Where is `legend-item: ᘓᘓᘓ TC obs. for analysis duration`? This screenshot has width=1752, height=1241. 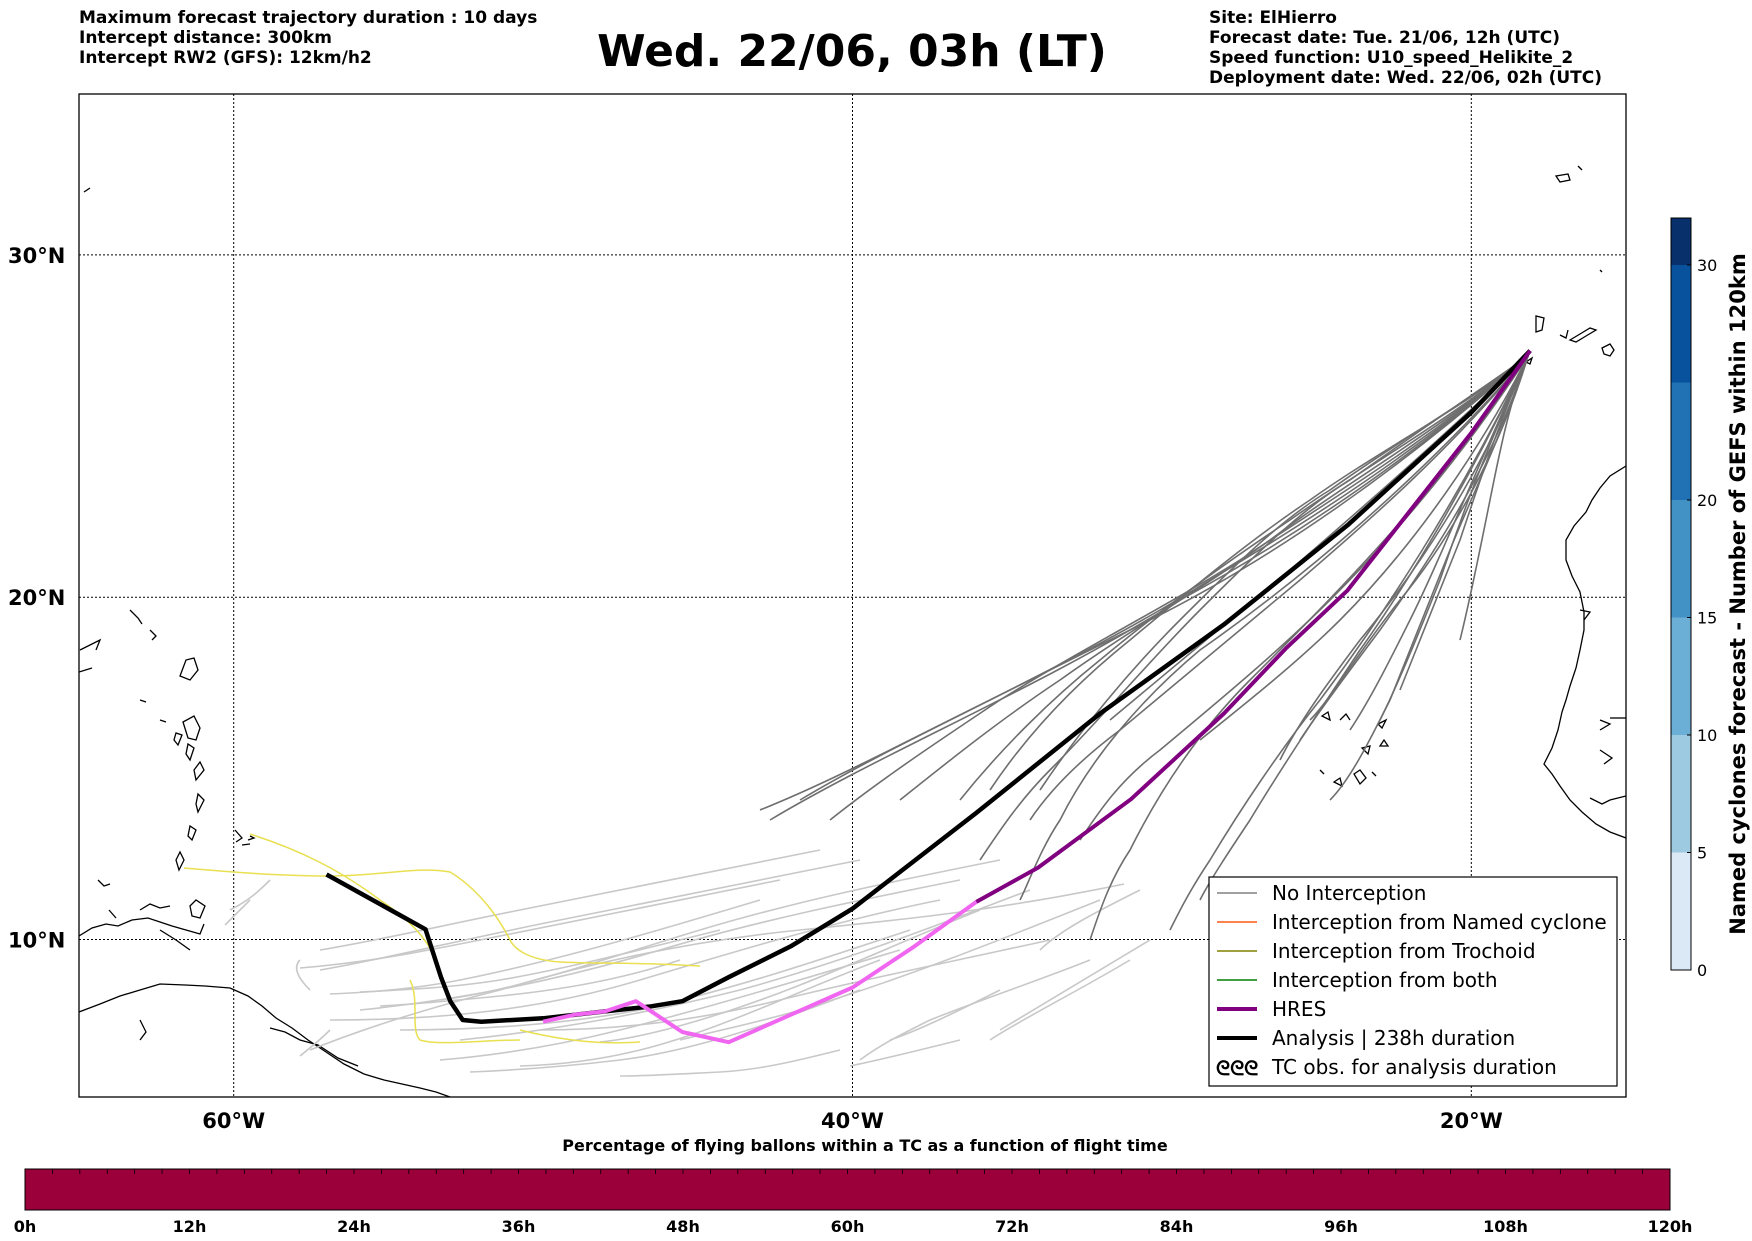
legend-item: ᘓᘓᘓ TC obs. for analysis duration is located at coordinates (1386, 1067).